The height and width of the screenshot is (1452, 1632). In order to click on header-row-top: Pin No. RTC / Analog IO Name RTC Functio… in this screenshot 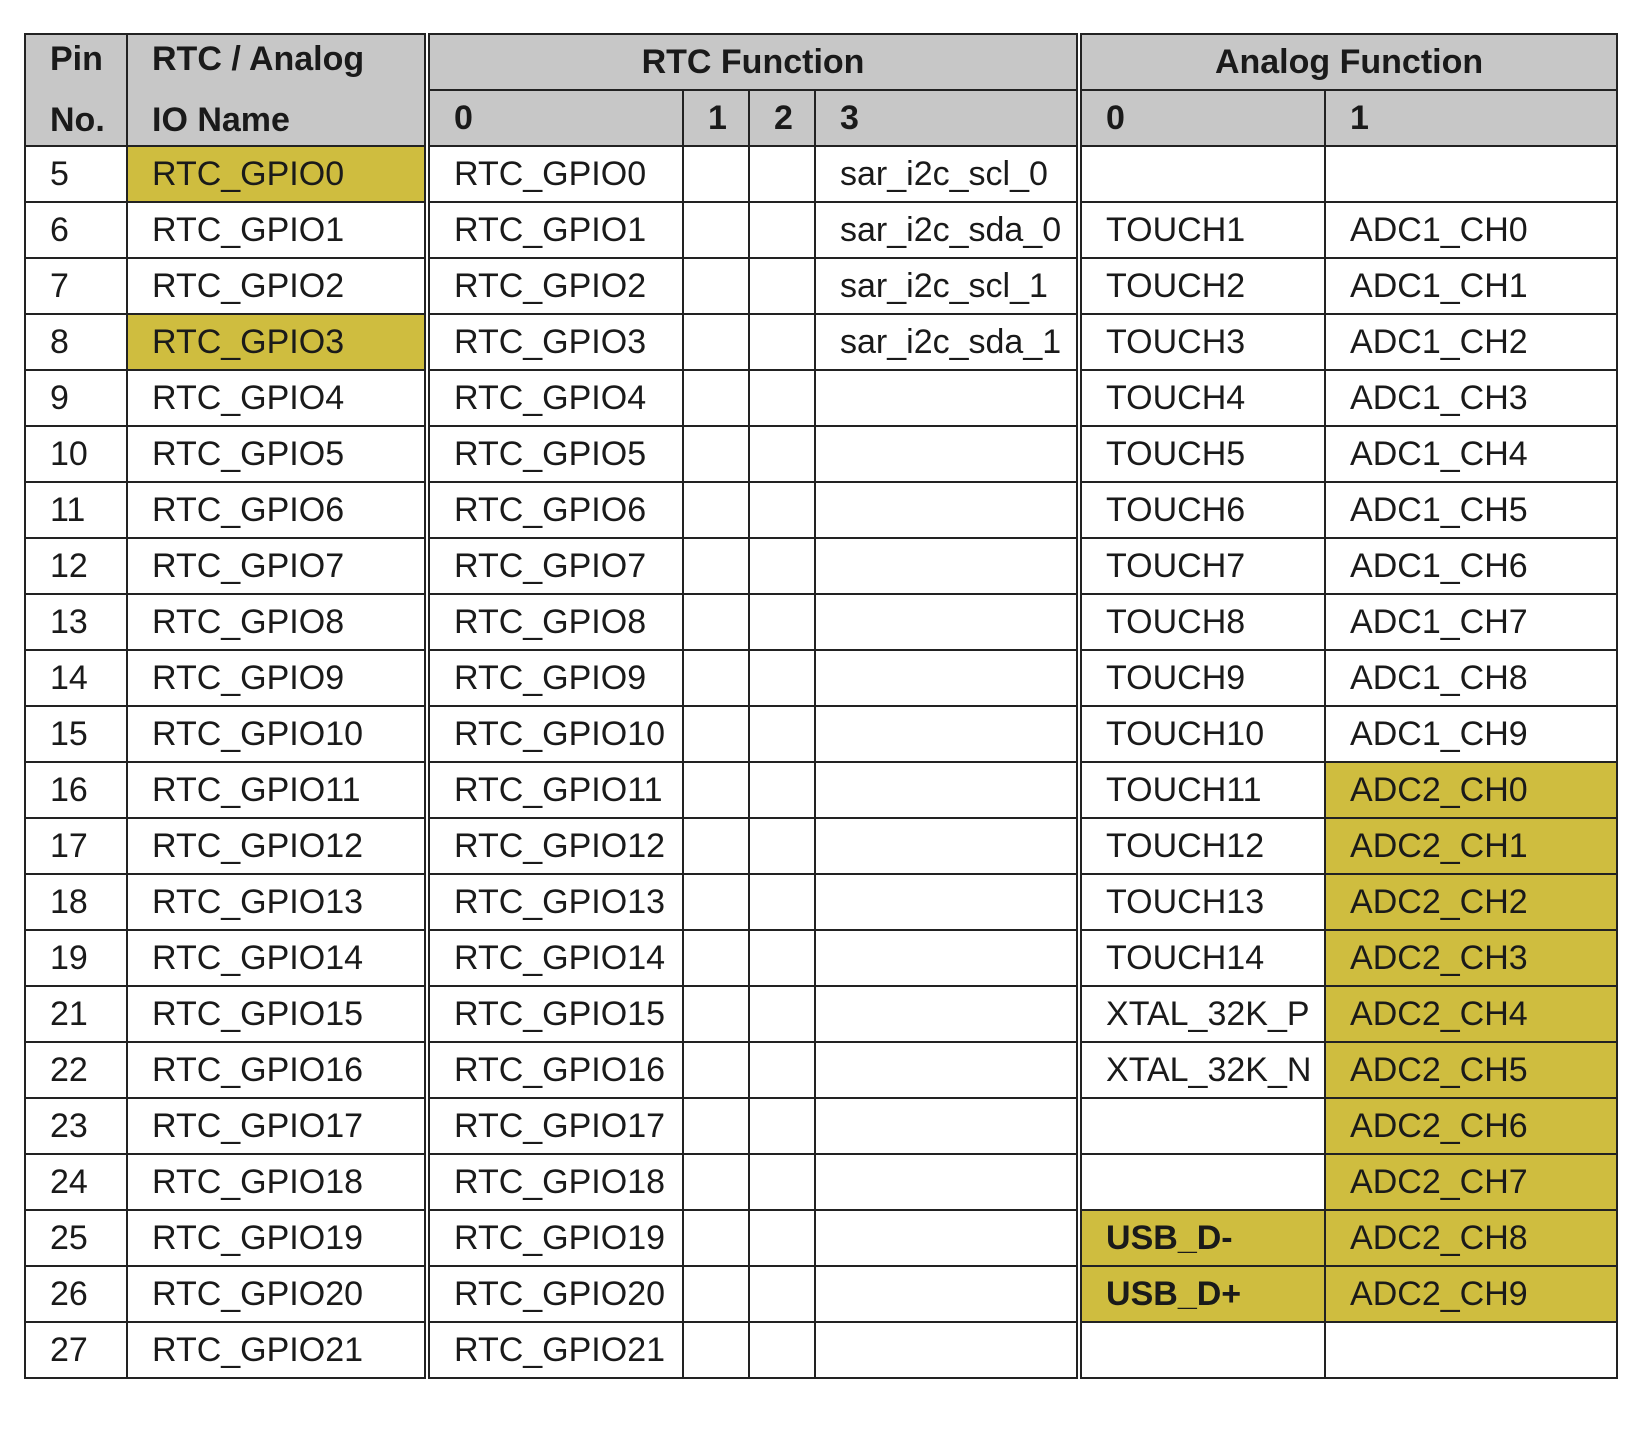, I will do `click(821, 90)`.